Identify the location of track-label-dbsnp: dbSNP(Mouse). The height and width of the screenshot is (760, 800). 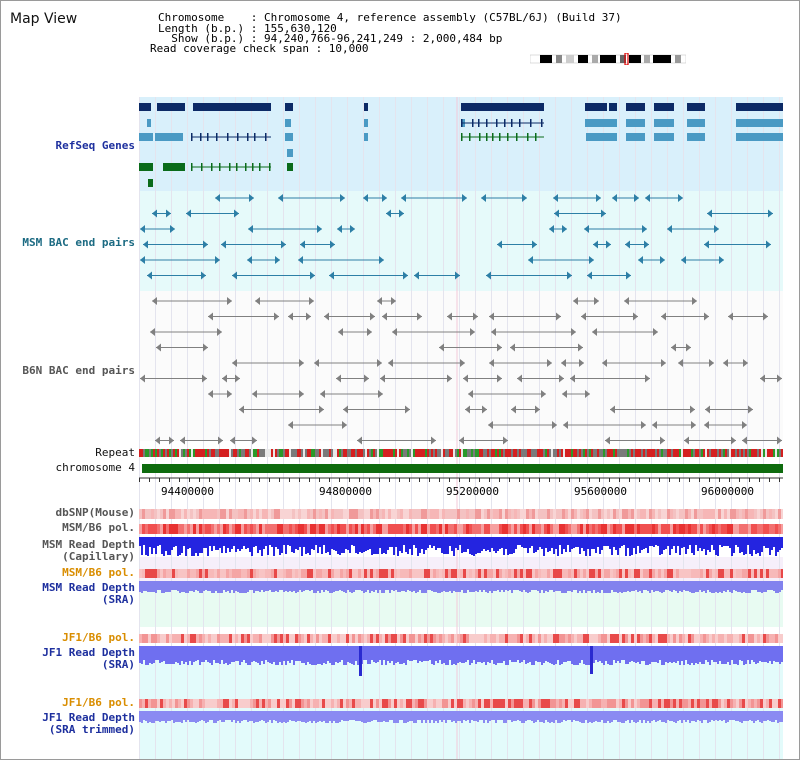
(95, 512).